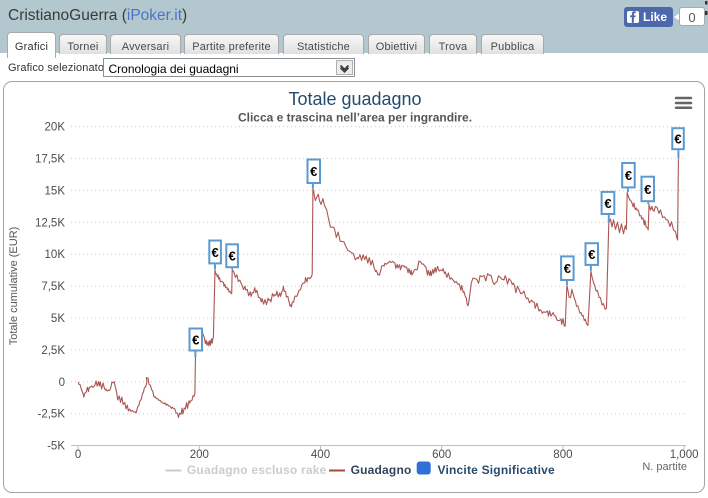  Describe the element at coordinates (14, 286) in the screenshot. I see `svg-text: Totale cumulative (EUR)` at that location.